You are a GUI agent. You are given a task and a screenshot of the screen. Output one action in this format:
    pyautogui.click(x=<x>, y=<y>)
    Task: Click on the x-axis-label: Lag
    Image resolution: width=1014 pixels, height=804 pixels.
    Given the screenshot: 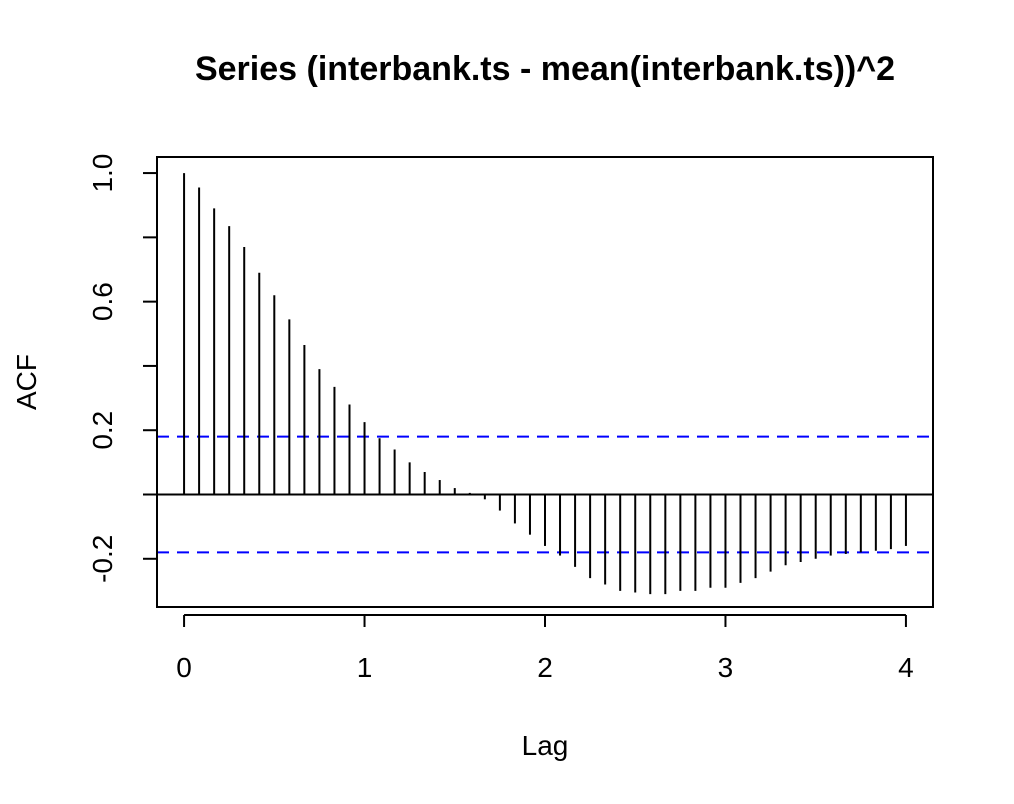 What is the action you would take?
    pyautogui.click(x=545, y=745)
    